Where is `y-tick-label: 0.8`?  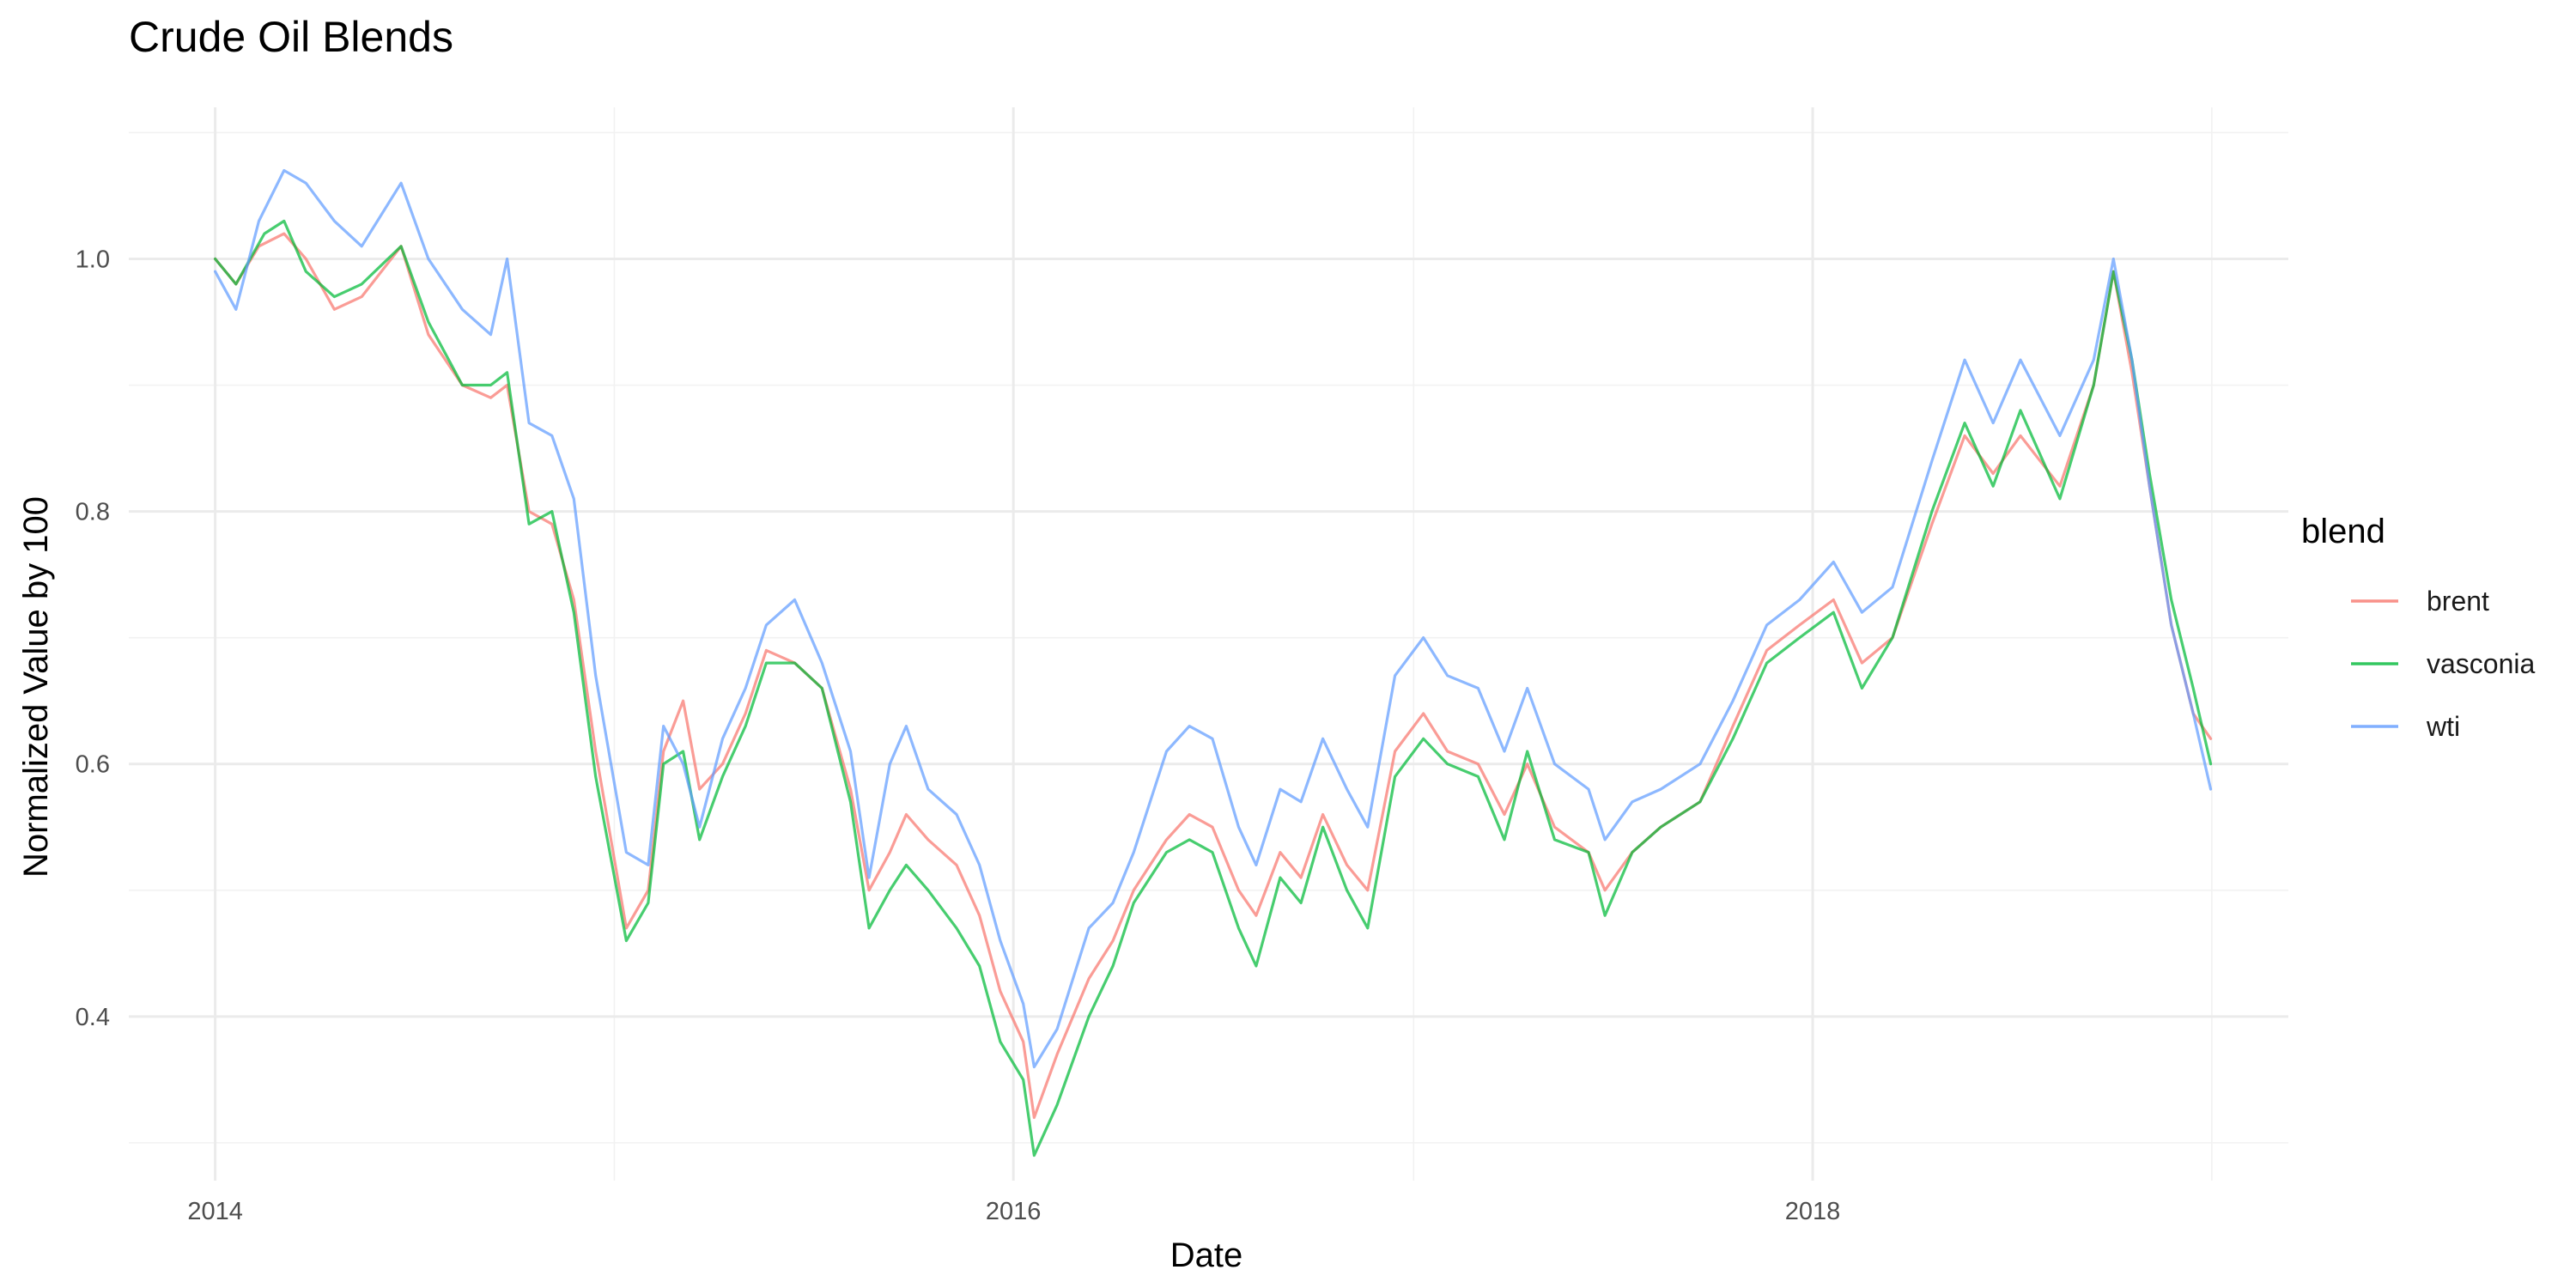 y-tick-label: 0.8 is located at coordinates (93, 512).